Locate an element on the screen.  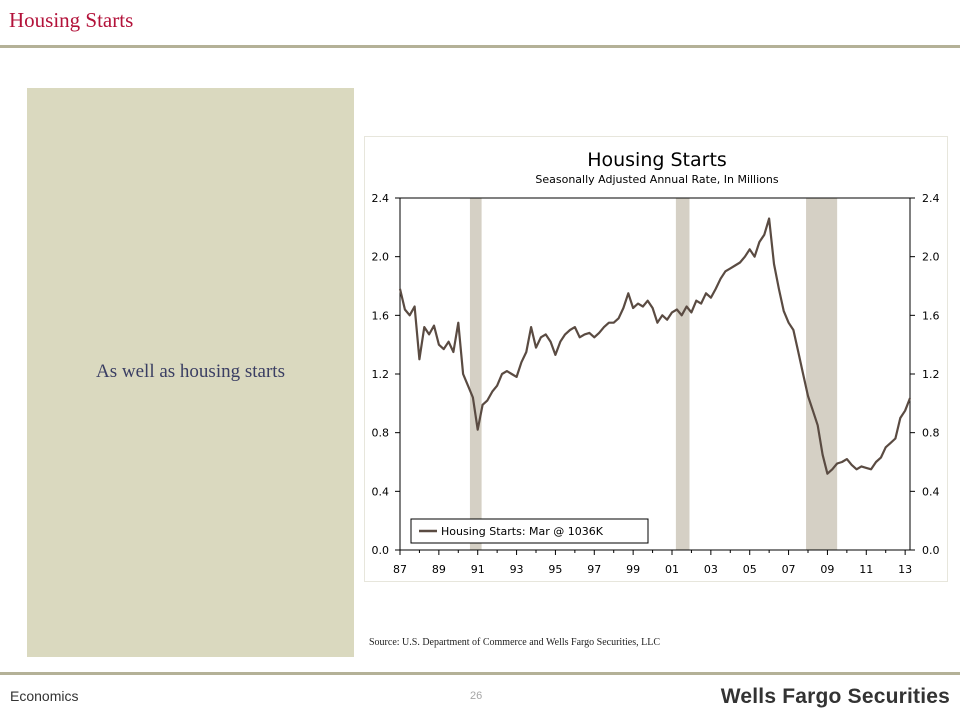
y-tick-label-left: 0.4 is located at coordinates (381, 491).